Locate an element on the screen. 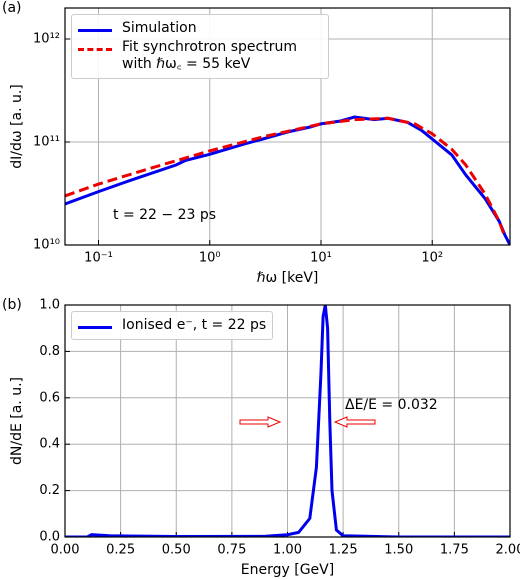 The height and width of the screenshot is (580, 520). x-tick-label: 10² is located at coordinates (432, 258).